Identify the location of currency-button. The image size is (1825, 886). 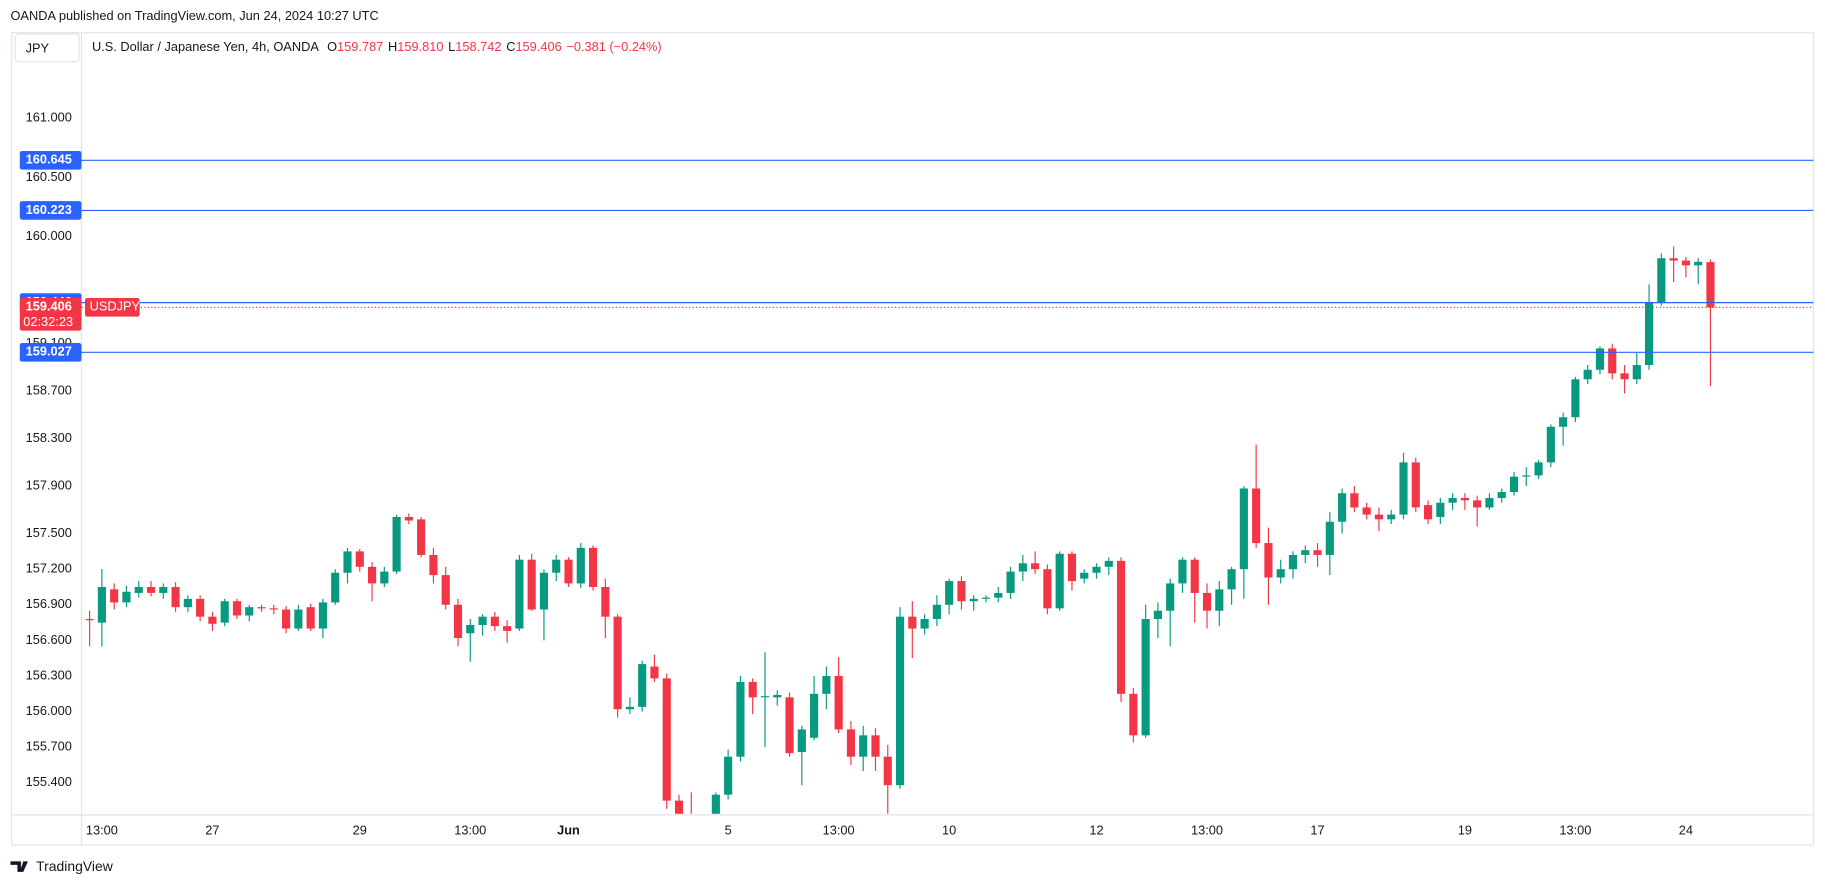
(47, 48).